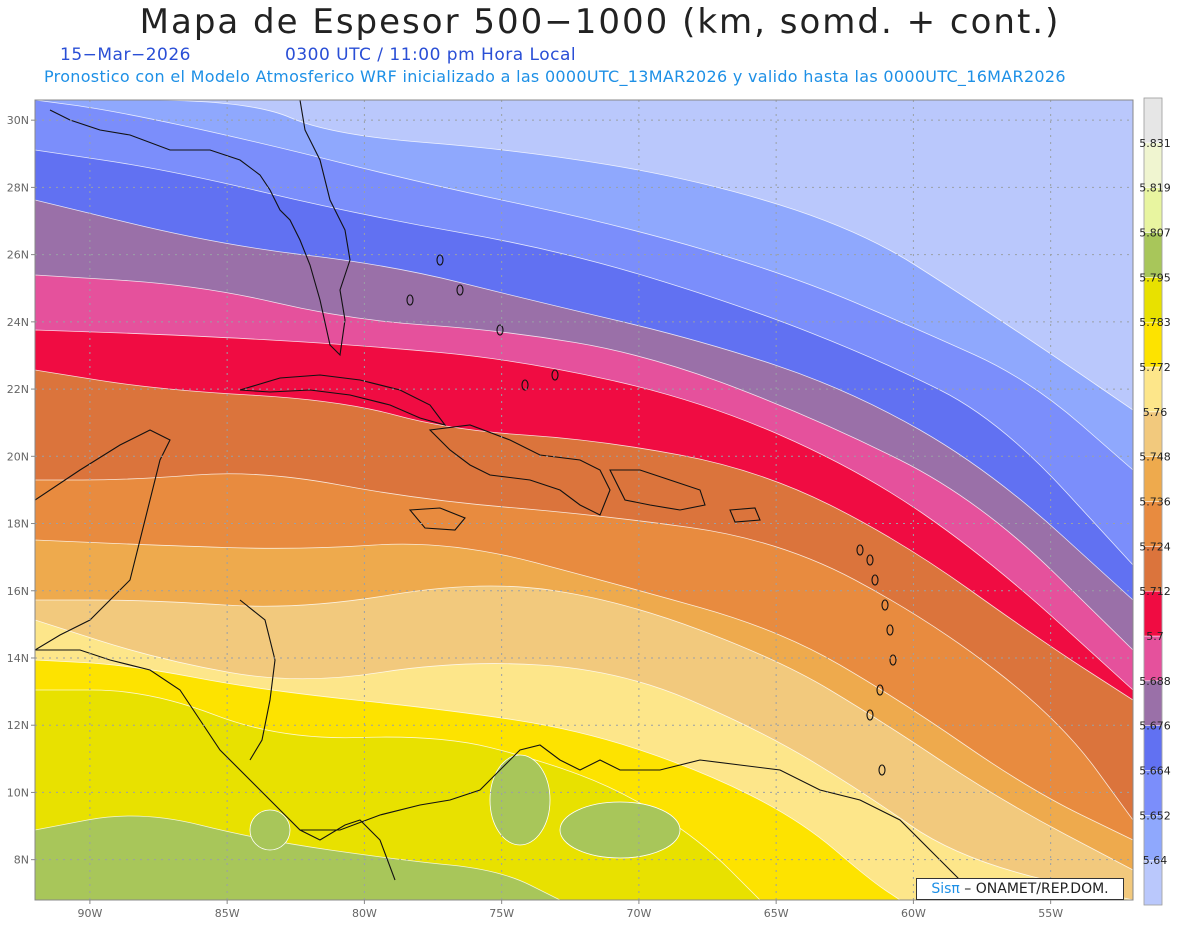  I want to click on legend-label: 5.64, so click(1155, 860).